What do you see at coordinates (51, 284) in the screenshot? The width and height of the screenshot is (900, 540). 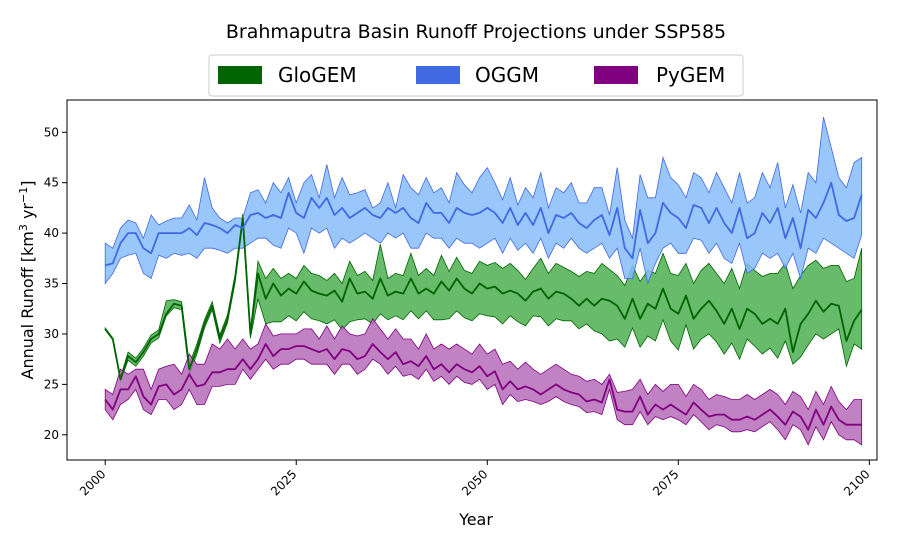 I see `y-tick-label: 35` at bounding box center [51, 284].